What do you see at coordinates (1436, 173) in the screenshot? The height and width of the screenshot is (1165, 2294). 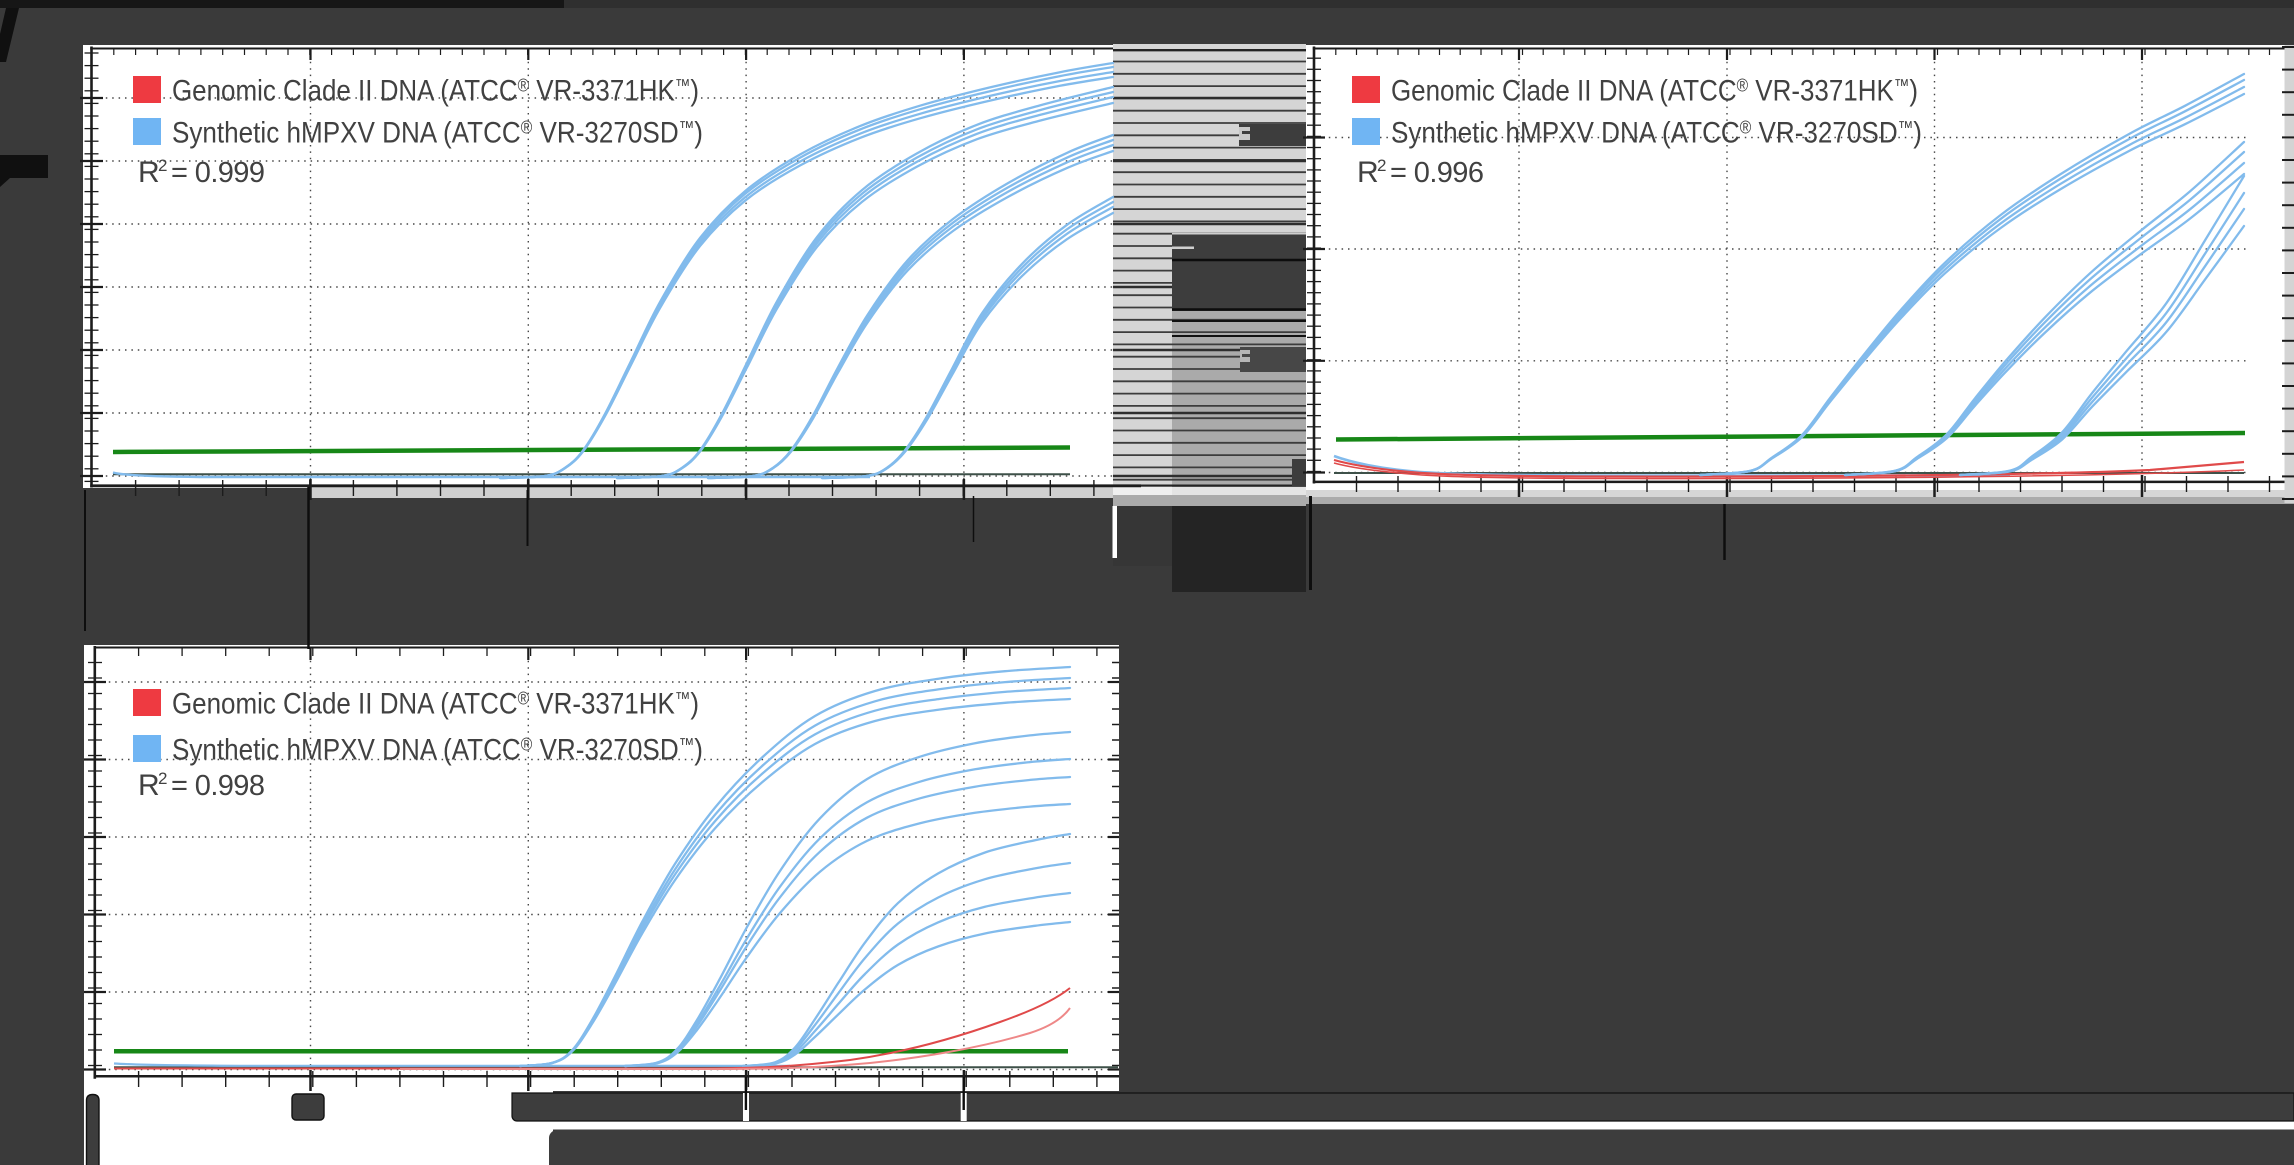 I see `svg-text: = 0.996` at bounding box center [1436, 173].